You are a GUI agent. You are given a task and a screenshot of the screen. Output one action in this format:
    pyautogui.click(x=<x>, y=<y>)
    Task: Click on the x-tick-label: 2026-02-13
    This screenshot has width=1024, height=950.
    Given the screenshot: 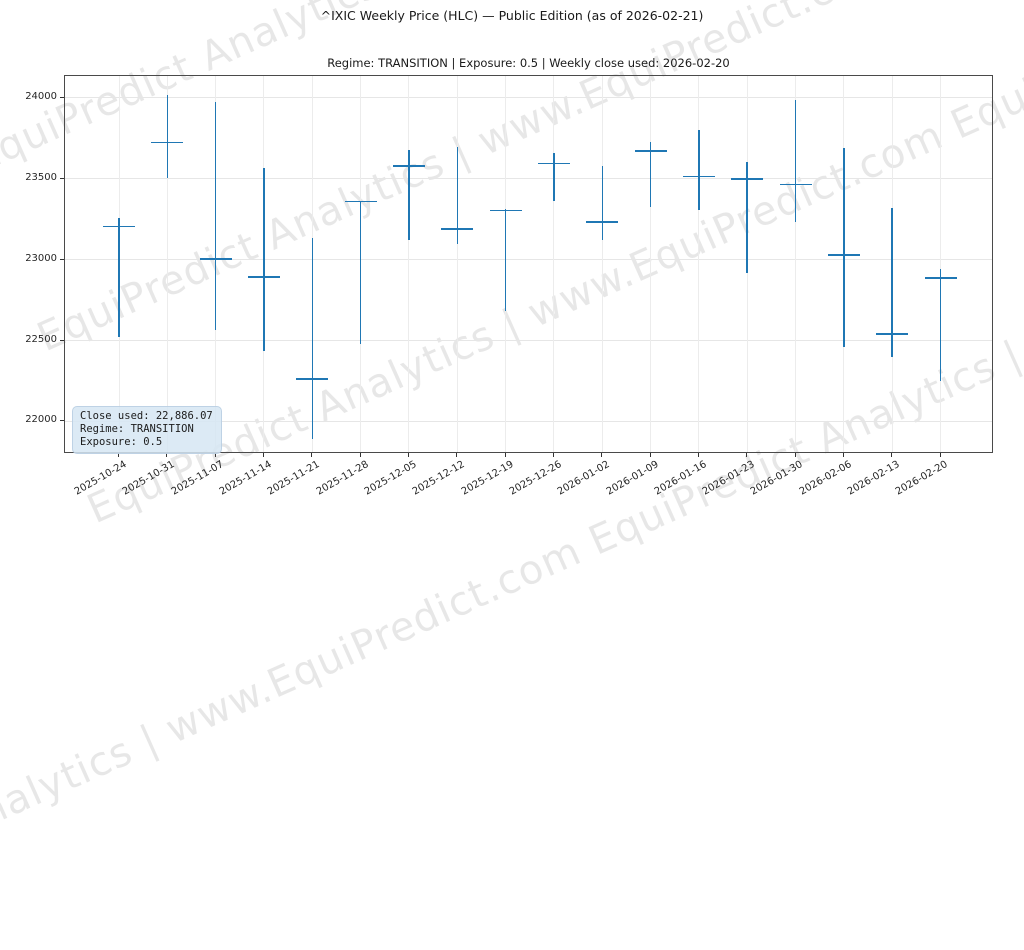 What is the action you would take?
    pyautogui.click(x=873, y=478)
    